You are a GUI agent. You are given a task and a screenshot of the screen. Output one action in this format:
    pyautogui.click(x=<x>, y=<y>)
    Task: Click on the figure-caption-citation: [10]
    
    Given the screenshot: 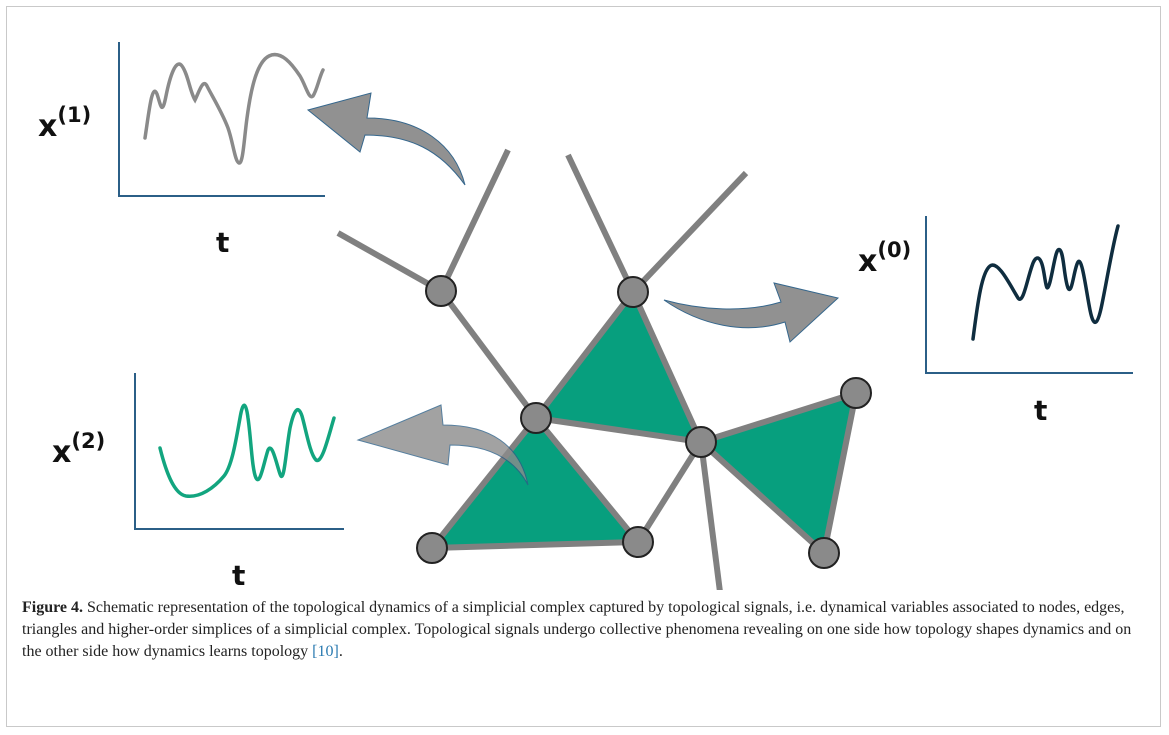 What is the action you would take?
    pyautogui.click(x=325, y=651)
    